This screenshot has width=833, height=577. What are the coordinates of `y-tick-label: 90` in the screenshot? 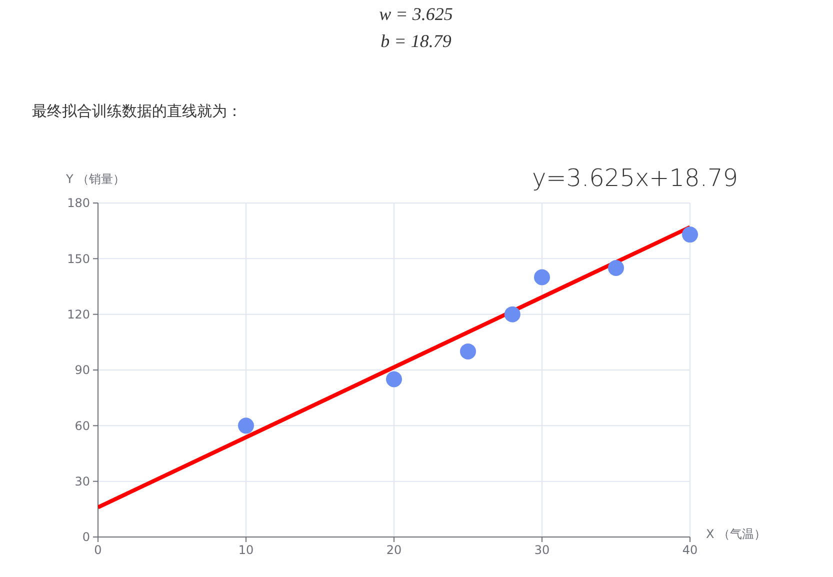 It's located at (82, 370).